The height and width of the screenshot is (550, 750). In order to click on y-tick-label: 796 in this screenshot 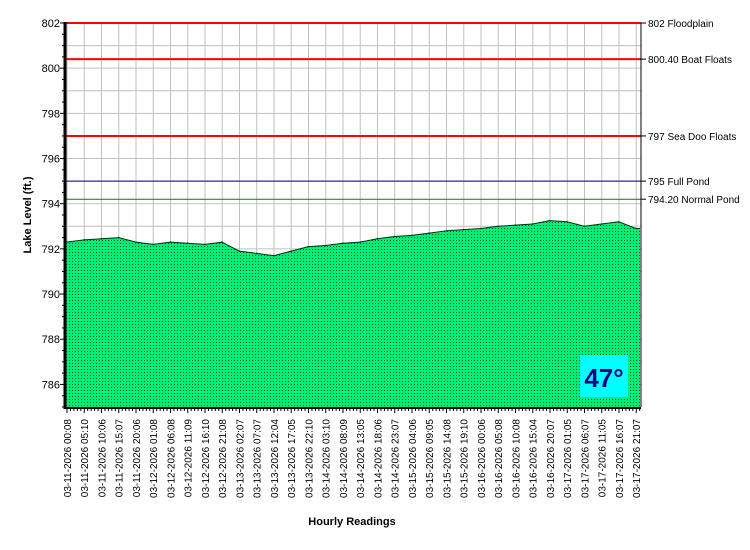, I will do `click(51, 160)`.